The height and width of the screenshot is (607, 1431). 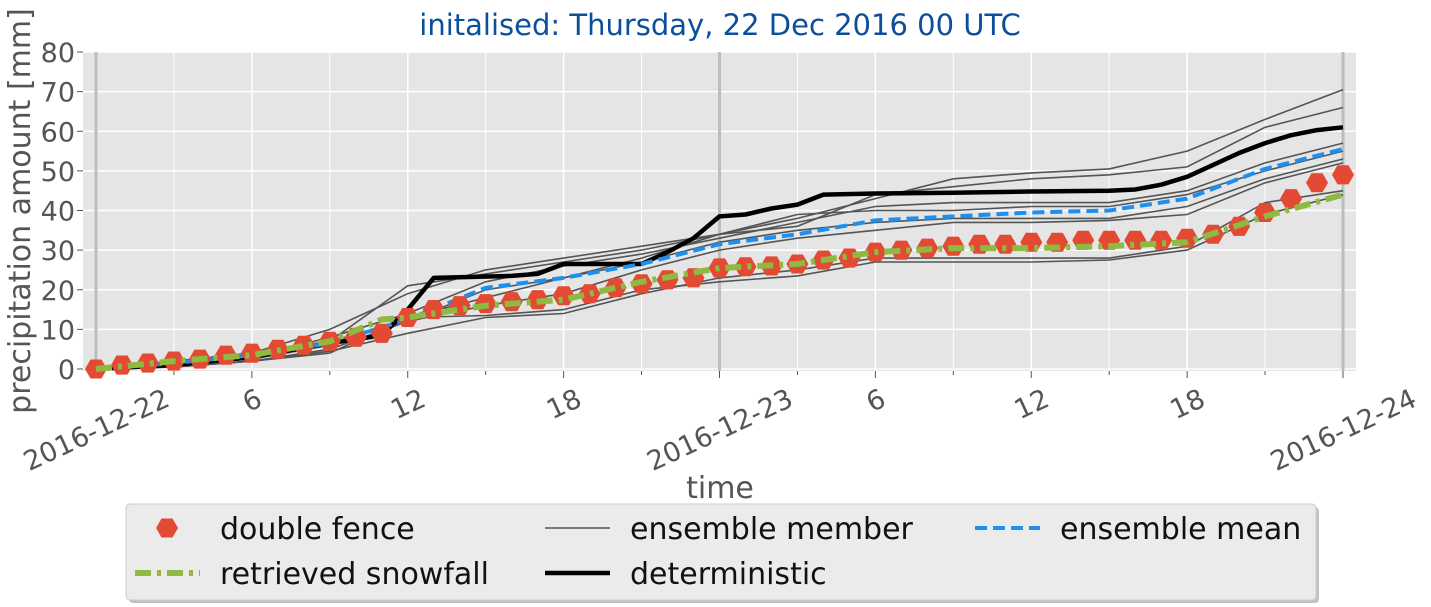 What do you see at coordinates (728, 574) in the screenshot?
I see `legend-label: deterministic` at bounding box center [728, 574].